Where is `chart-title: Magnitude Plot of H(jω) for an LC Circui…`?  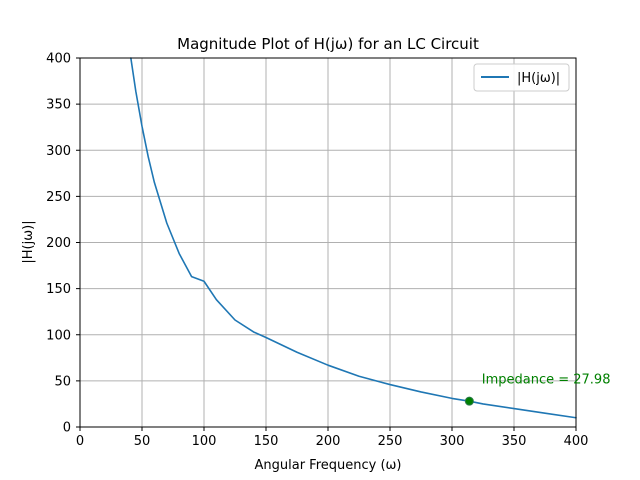 chart-title: Magnitude Plot of H(jω) for an LC Circui… is located at coordinates (328, 44).